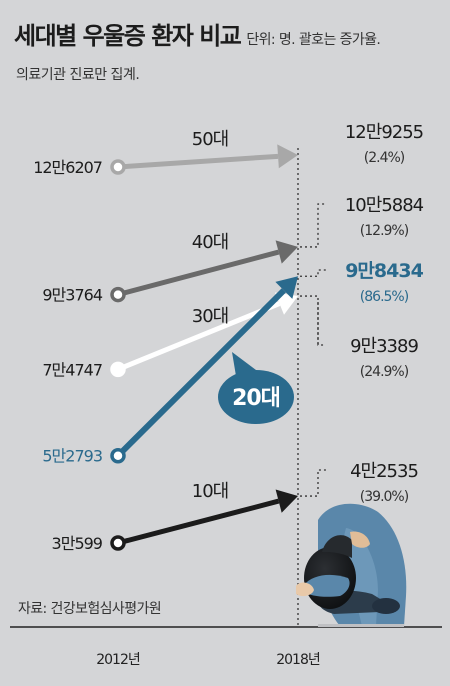  What do you see at coordinates (72, 456) in the screenshot?
I see `start-value-20s: 5만2793` at bounding box center [72, 456].